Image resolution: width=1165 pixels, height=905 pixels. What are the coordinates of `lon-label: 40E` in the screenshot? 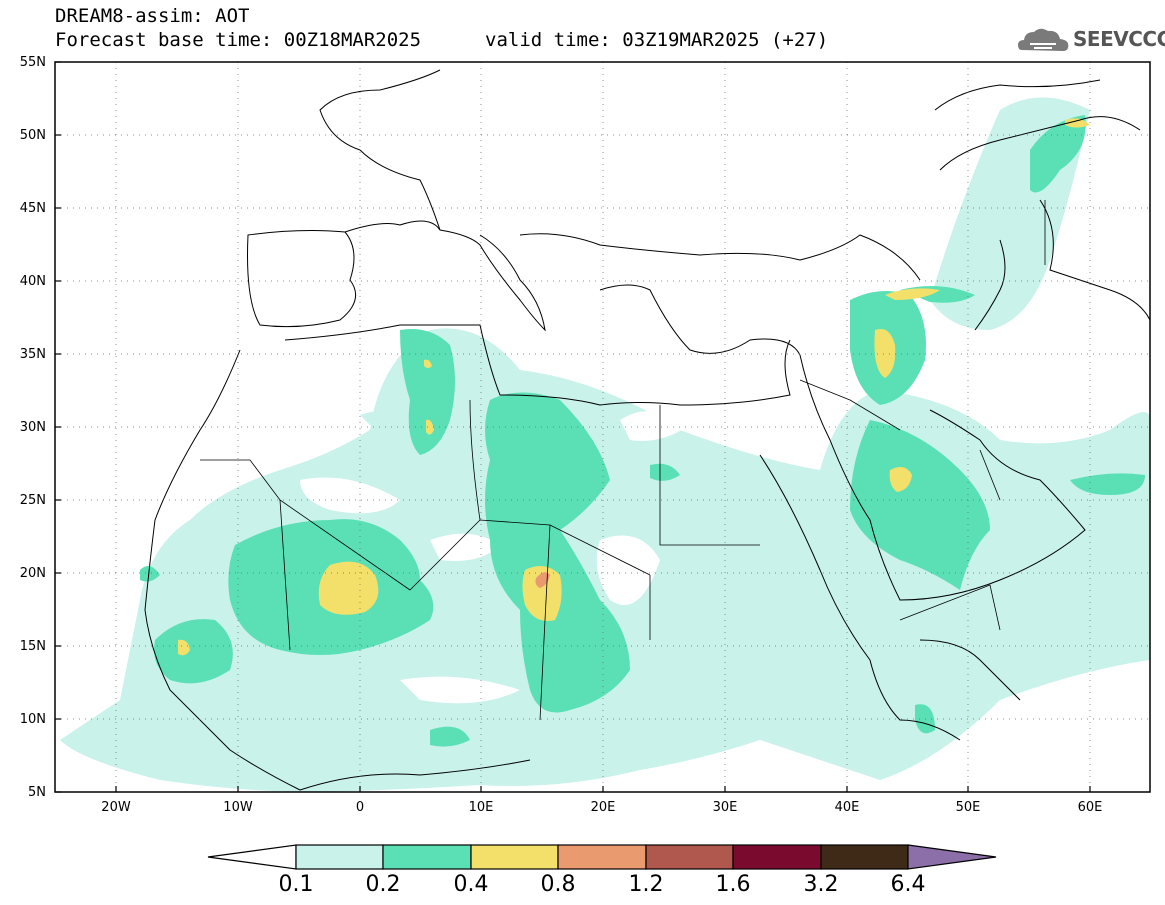 It's located at (847, 807).